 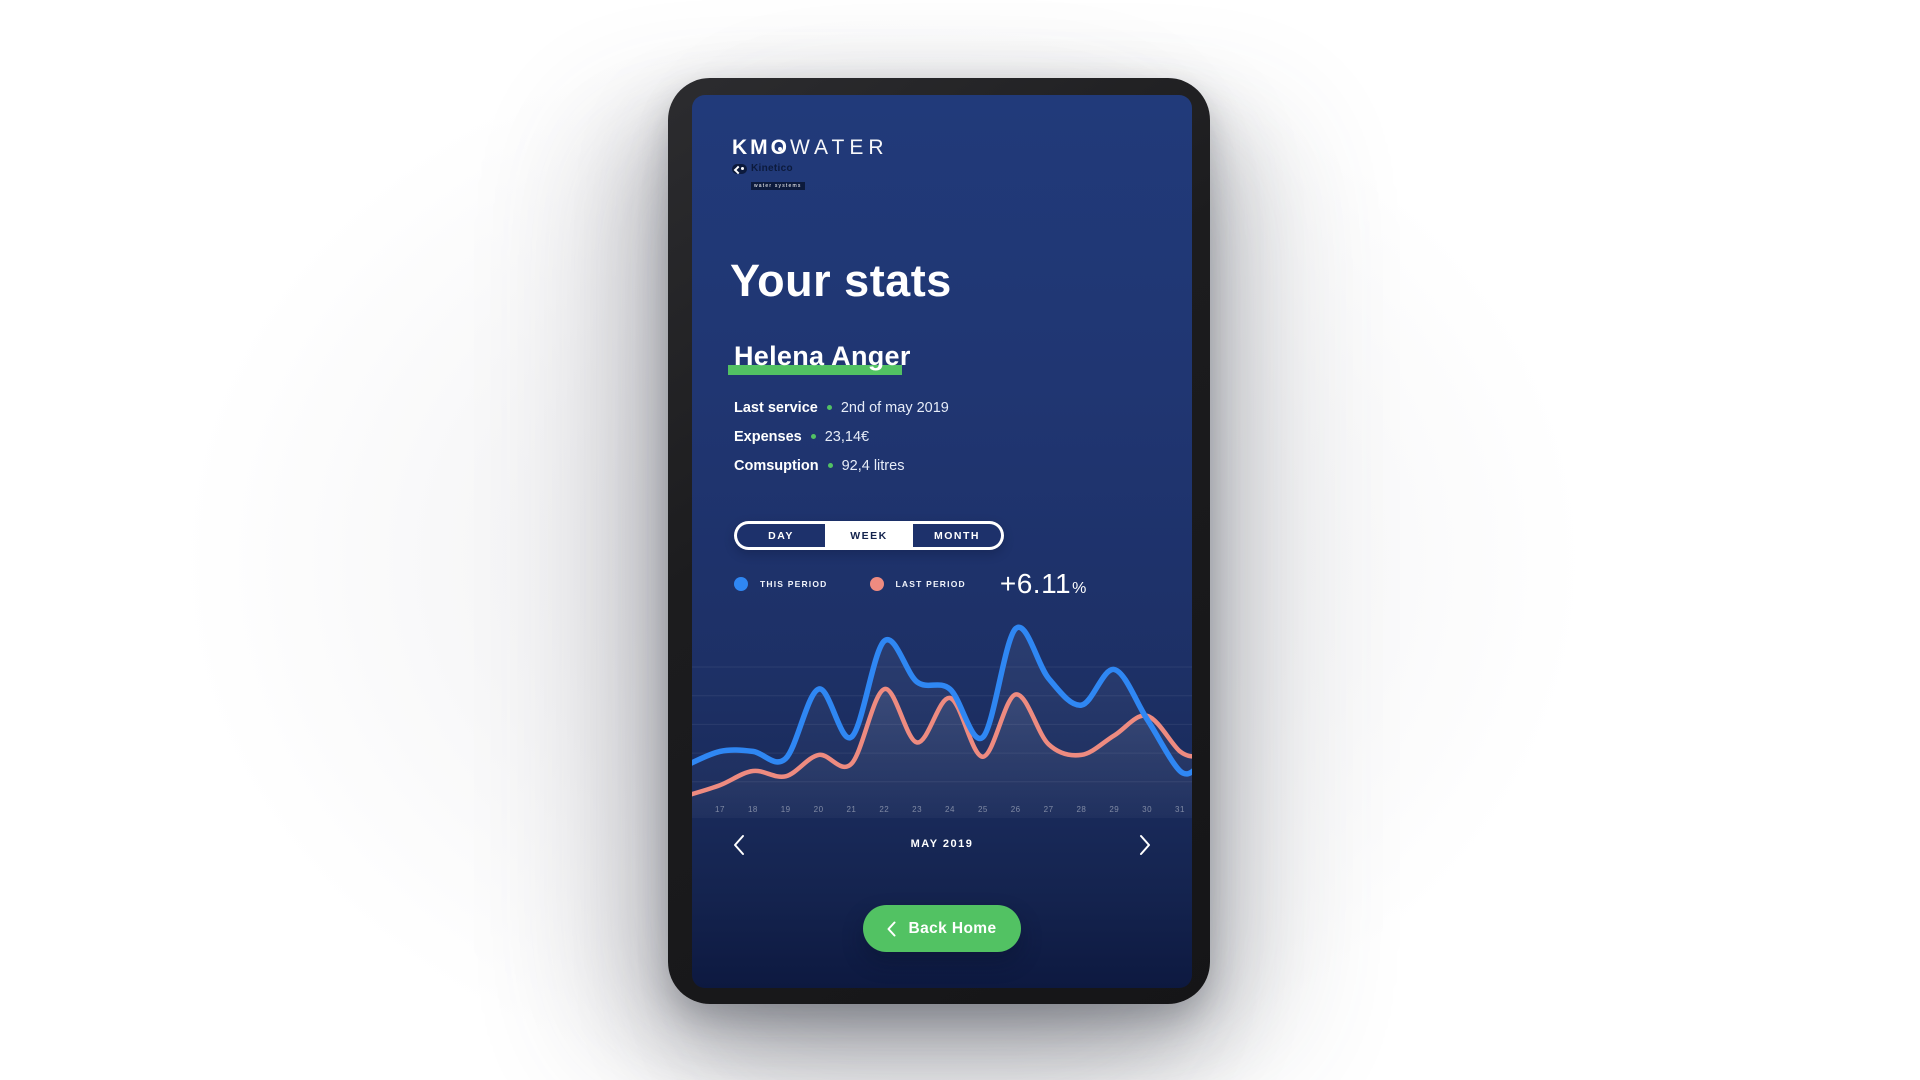 What do you see at coordinates (851, 809) in the screenshot?
I see `svg-text: 21` at bounding box center [851, 809].